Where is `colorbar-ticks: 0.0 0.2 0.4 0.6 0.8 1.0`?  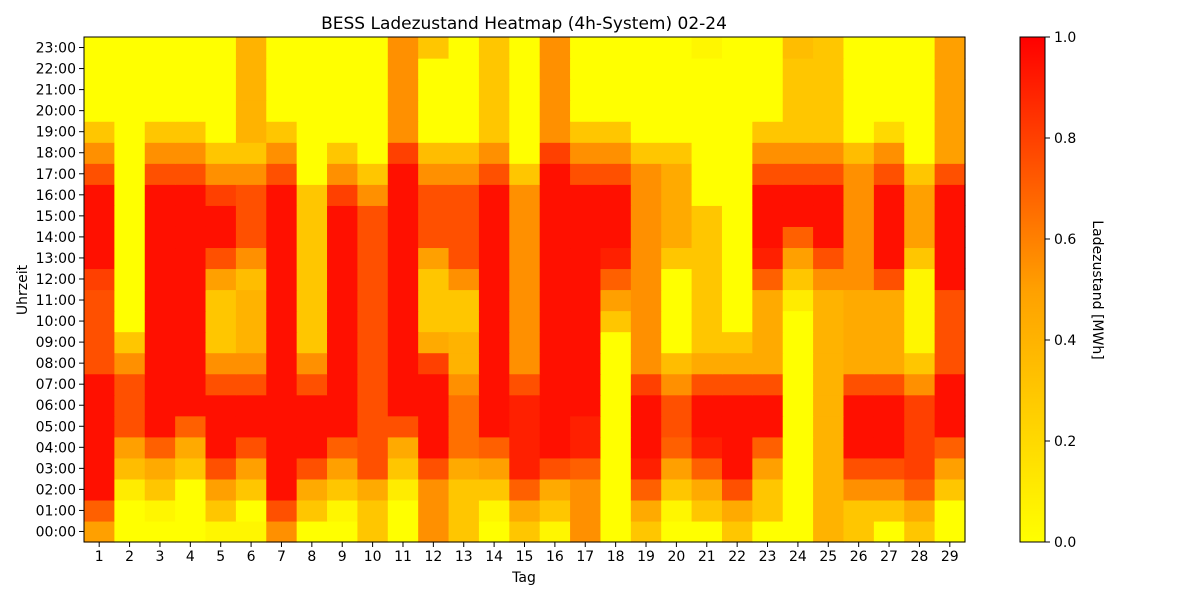 colorbar-ticks: 0.0 0.2 0.4 0.6 0.8 1.0 is located at coordinates (1060, 290).